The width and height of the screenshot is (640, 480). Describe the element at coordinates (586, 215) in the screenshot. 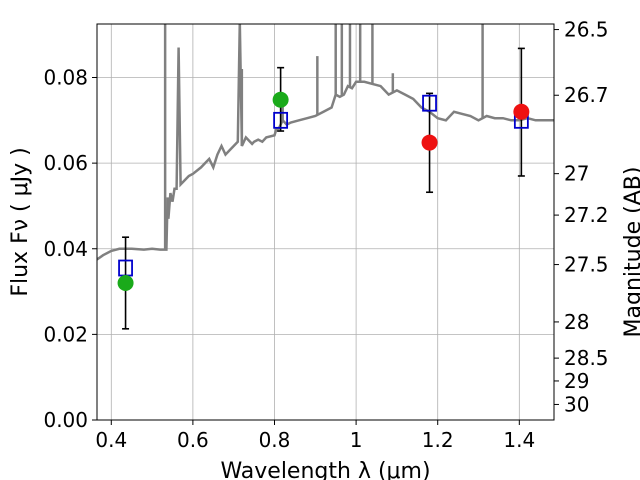

I see `right-tick-label: 27.2` at that location.